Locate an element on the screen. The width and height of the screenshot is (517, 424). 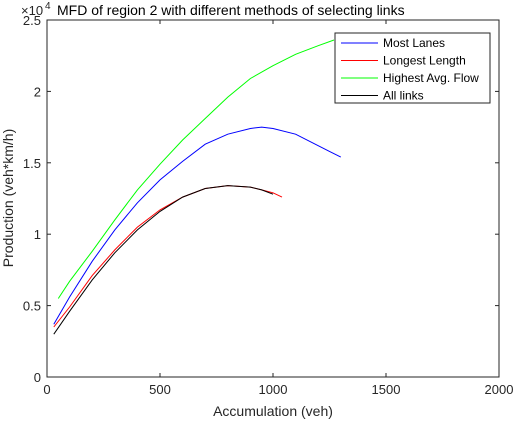
x-tick-label: 2000 is located at coordinates (499, 389).